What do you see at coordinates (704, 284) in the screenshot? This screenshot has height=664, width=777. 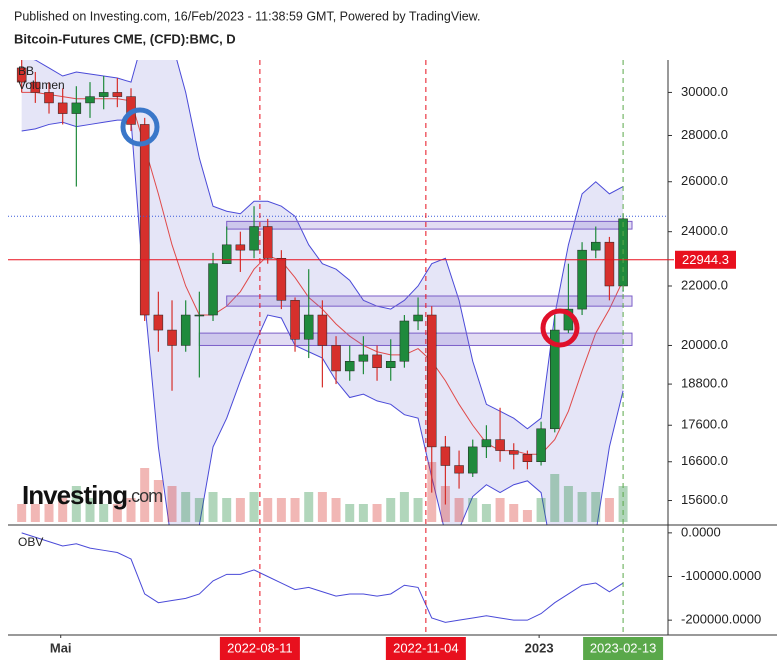 I see `y-tick-label: 22000.0` at bounding box center [704, 284].